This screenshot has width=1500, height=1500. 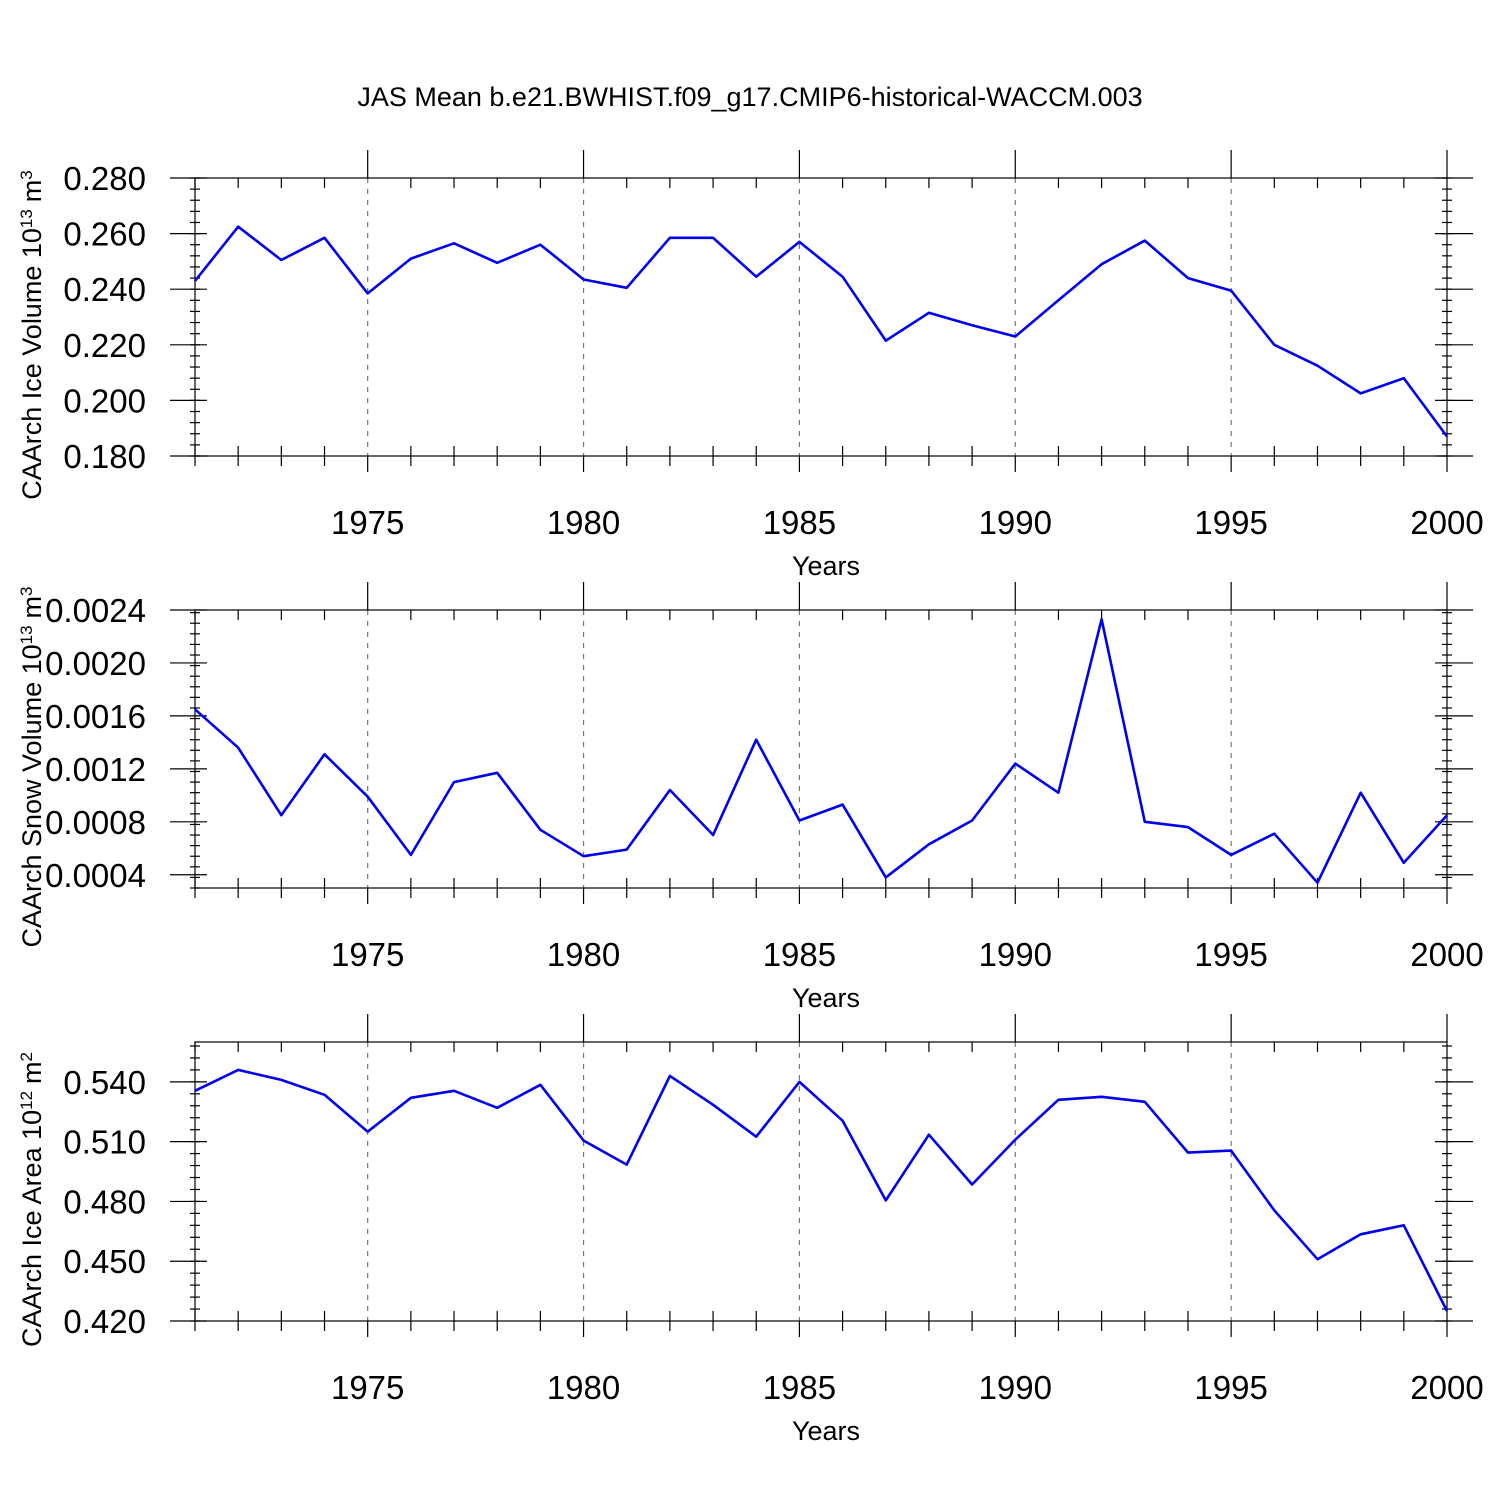 What do you see at coordinates (799, 522) in the screenshot?
I see `ice-volume-x-tick-label: 1985` at bounding box center [799, 522].